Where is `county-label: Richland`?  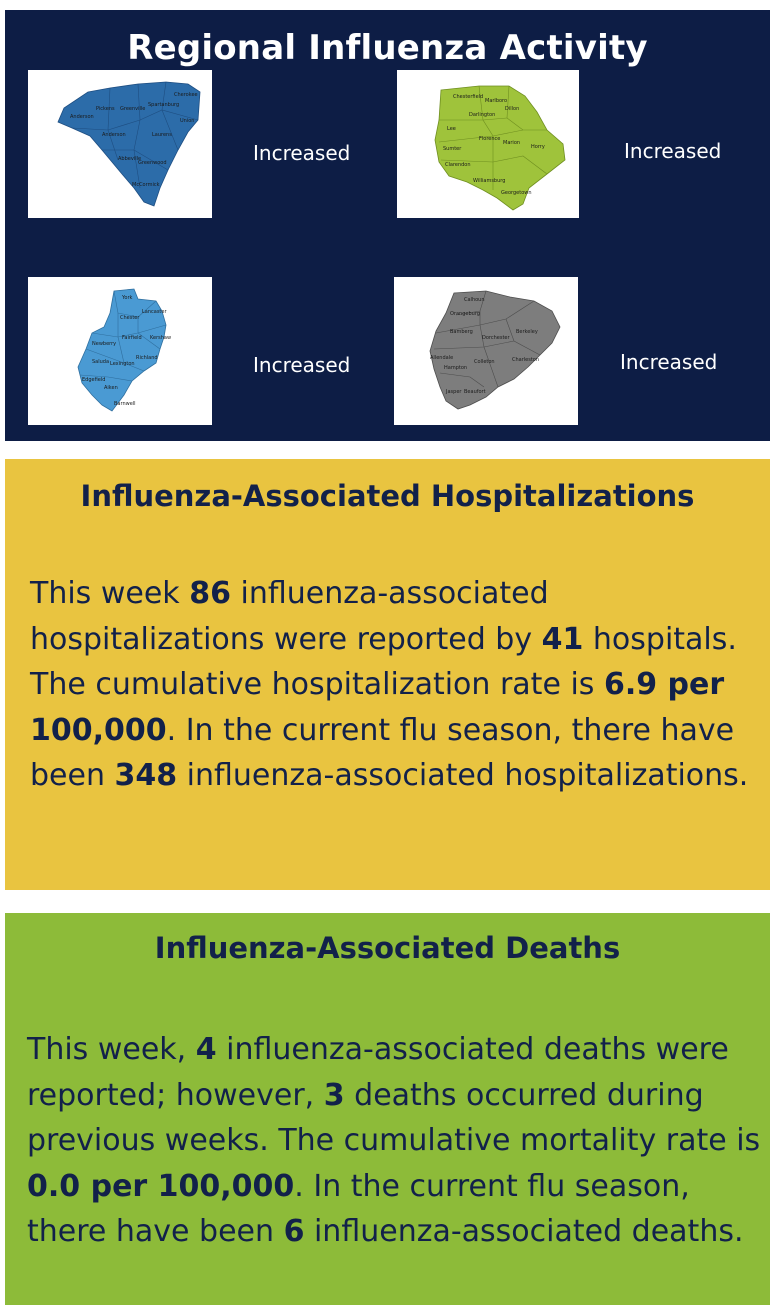
county-label: Richland is located at coordinates (147, 358).